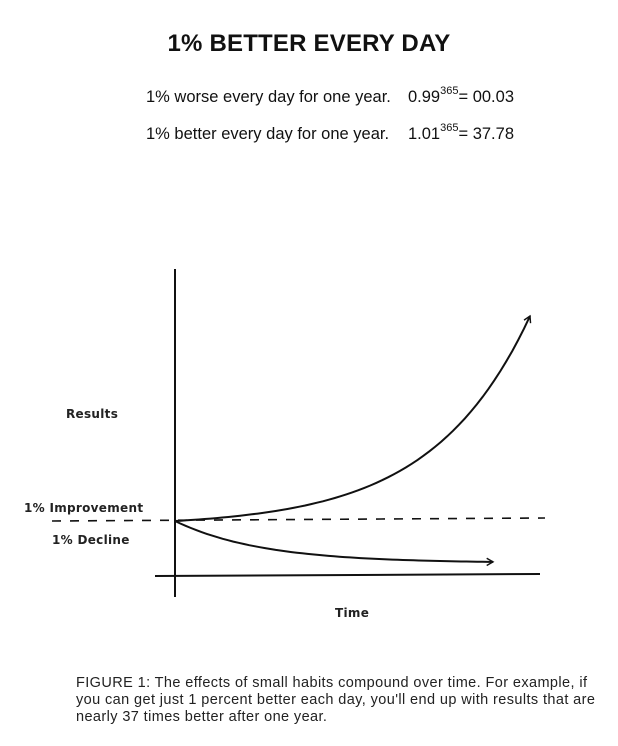 The height and width of the screenshot is (746, 618). Describe the element at coordinates (268, 134) in the screenshot. I see `equation-better-label: 1% better every day for one year.` at that location.